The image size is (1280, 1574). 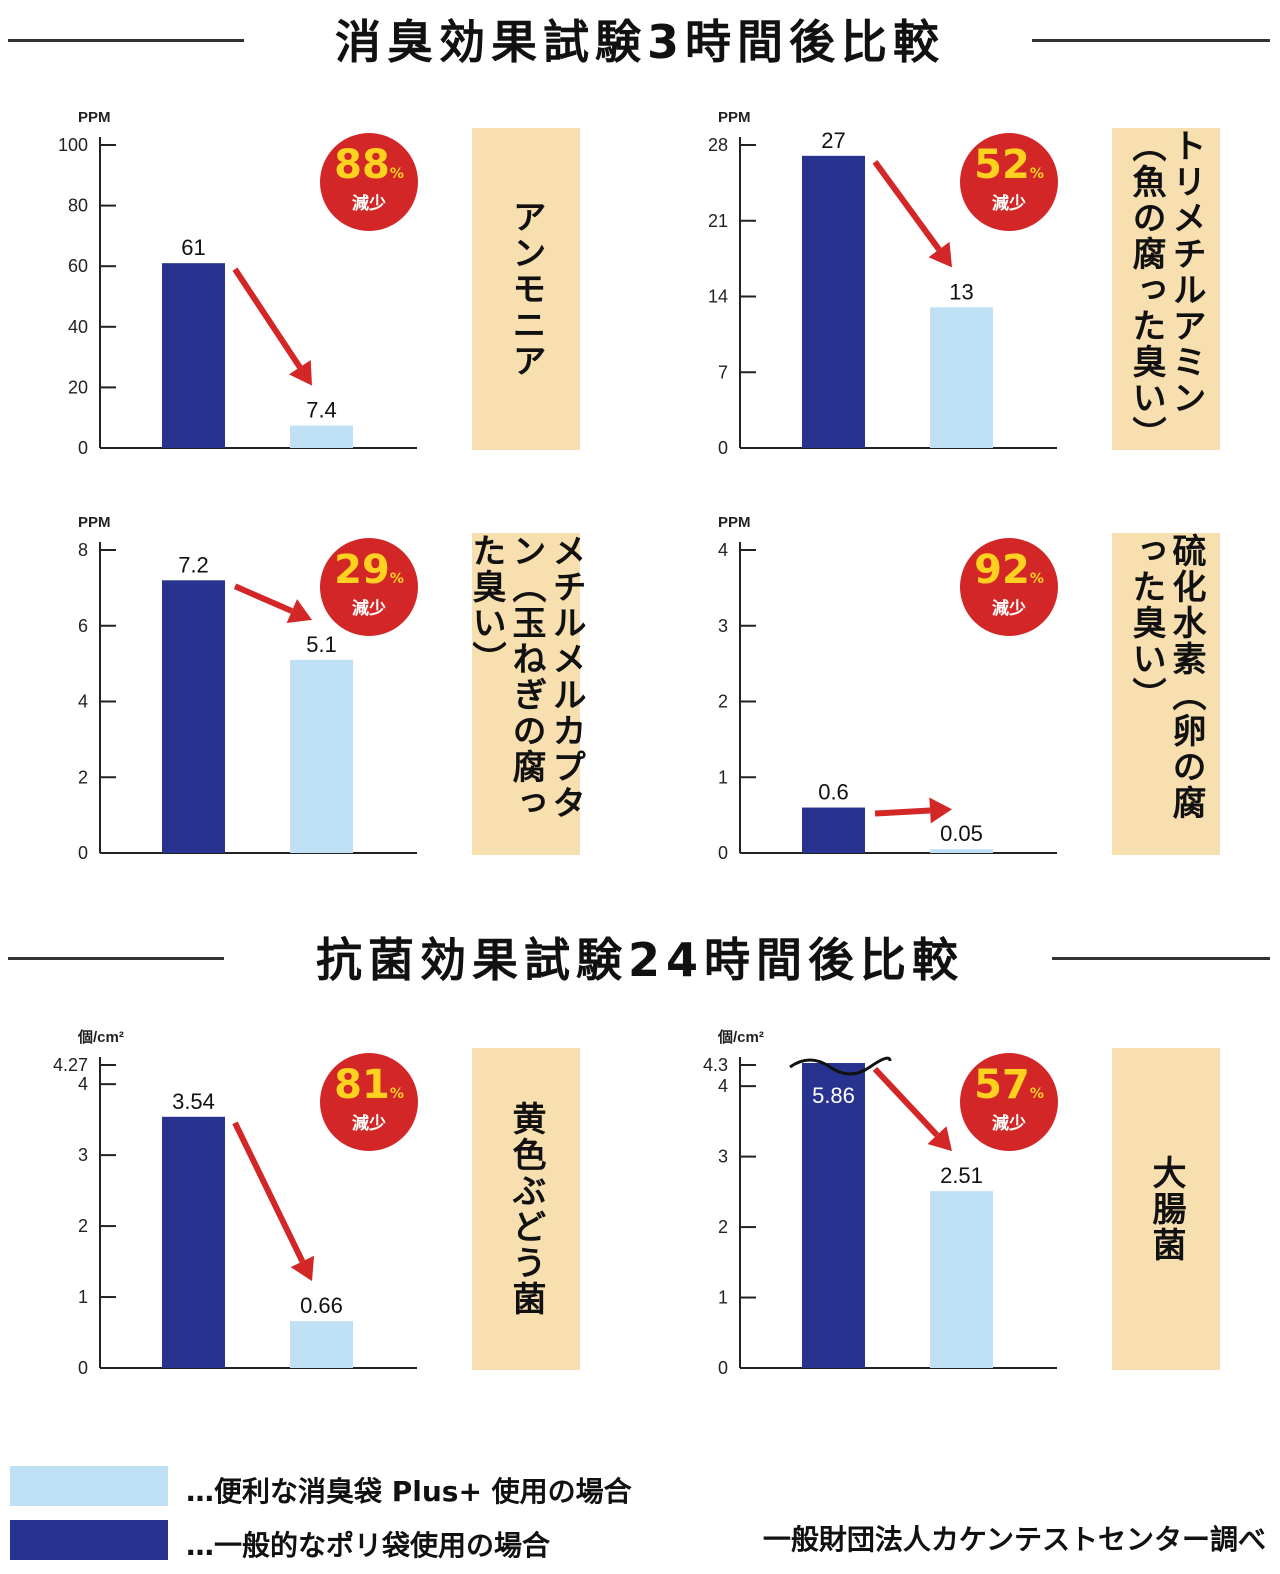 What do you see at coordinates (718, 221) in the screenshot?
I see `tick-label: 21` at bounding box center [718, 221].